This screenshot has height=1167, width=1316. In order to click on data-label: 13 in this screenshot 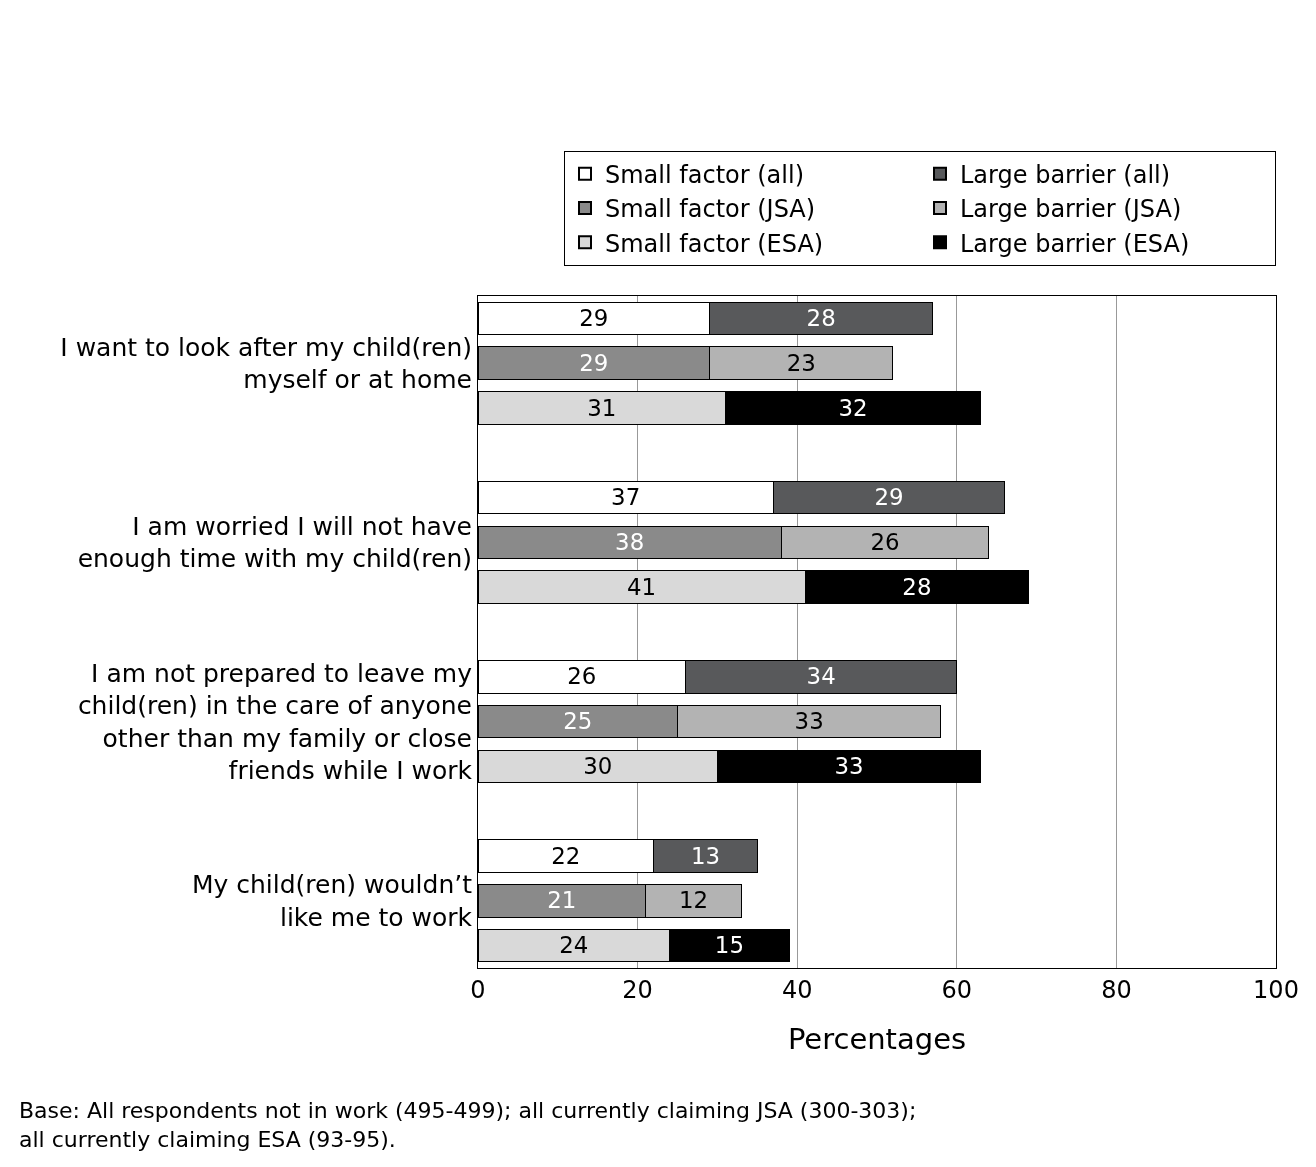, I will do `click(705, 855)`.